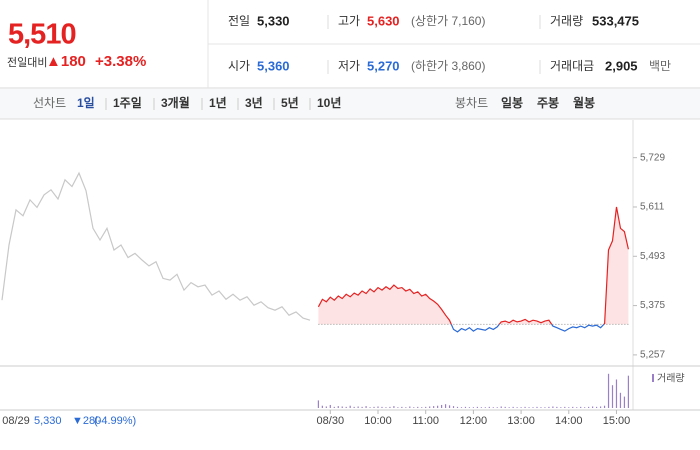  I want to click on stat-label: 전일, so click(239, 21).